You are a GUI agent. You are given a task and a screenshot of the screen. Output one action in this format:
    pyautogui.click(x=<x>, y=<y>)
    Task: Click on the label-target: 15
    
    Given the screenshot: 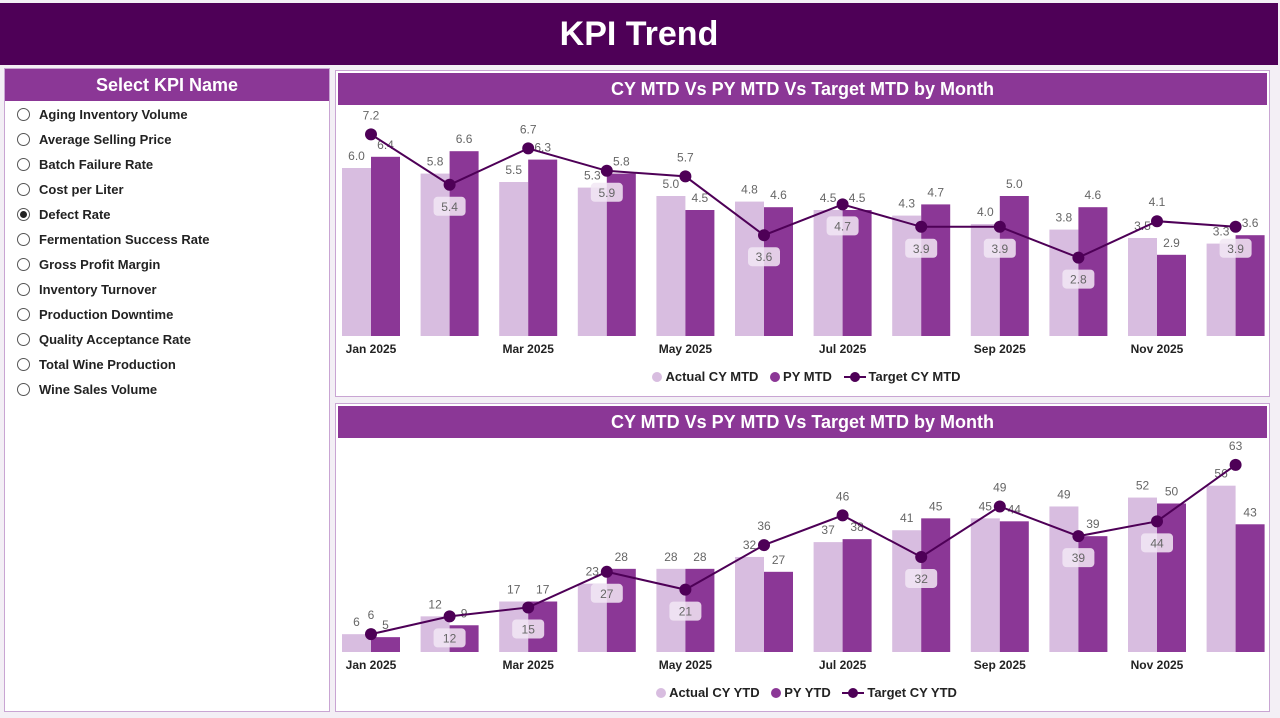 What is the action you would take?
    pyautogui.click(x=529, y=629)
    